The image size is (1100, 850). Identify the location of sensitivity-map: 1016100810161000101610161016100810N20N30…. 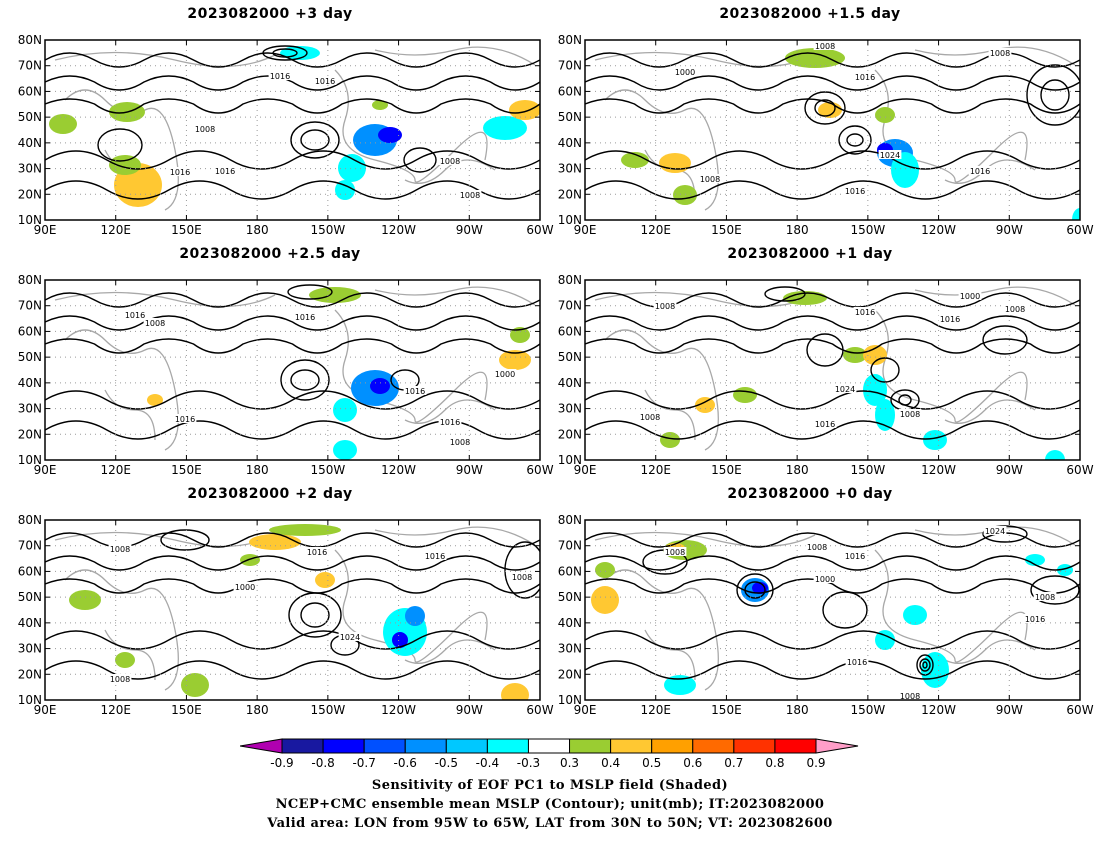
(286, 375).